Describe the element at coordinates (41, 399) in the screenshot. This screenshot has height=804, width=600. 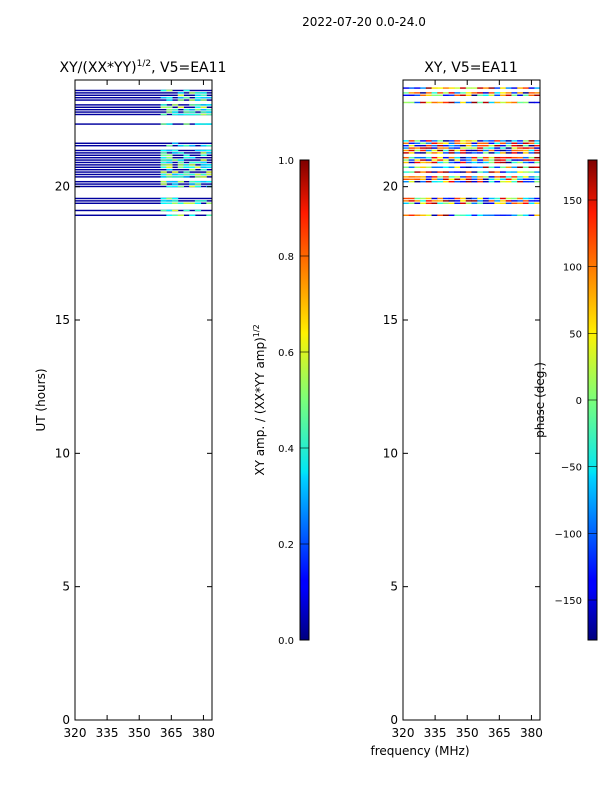
I see `panel-amplitude-ylabel: UT (hours)` at that location.